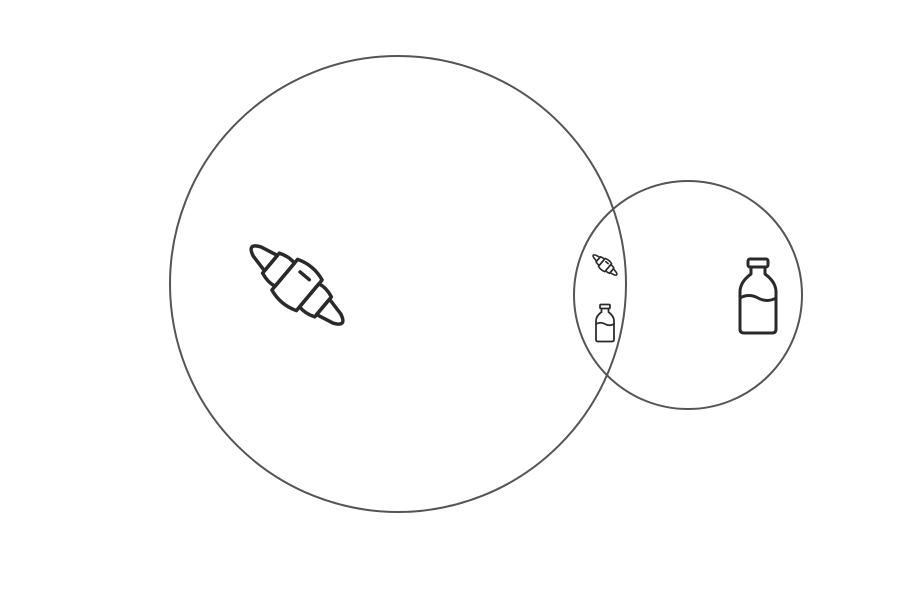  I want to click on intersection-bottle-icon, so click(605, 323).